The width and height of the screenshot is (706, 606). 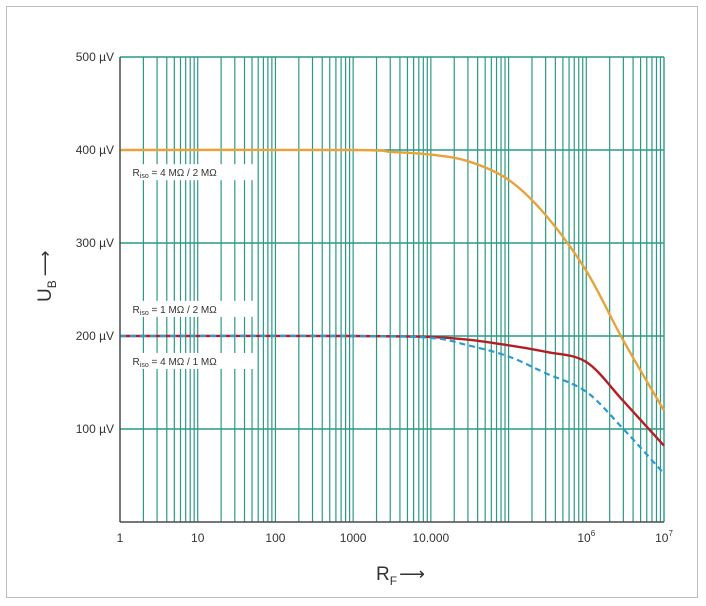 I want to click on series-annotation-1: Riso = 4 MΩ / 2 MΩ, so click(x=175, y=174).